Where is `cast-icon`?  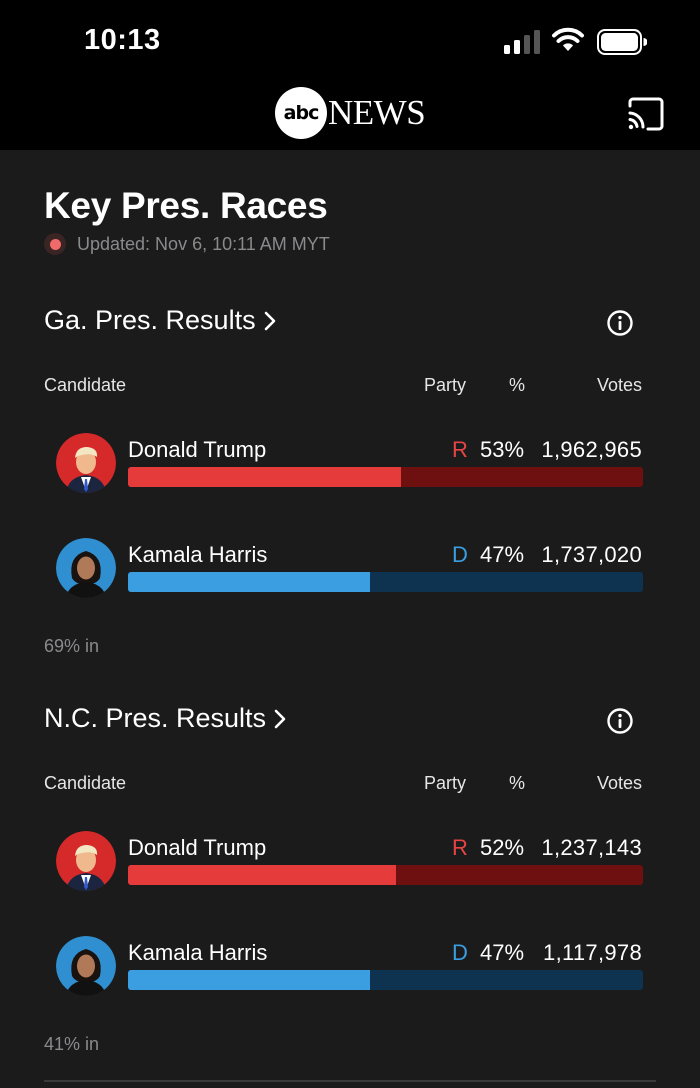
cast-icon is located at coordinates (646, 114).